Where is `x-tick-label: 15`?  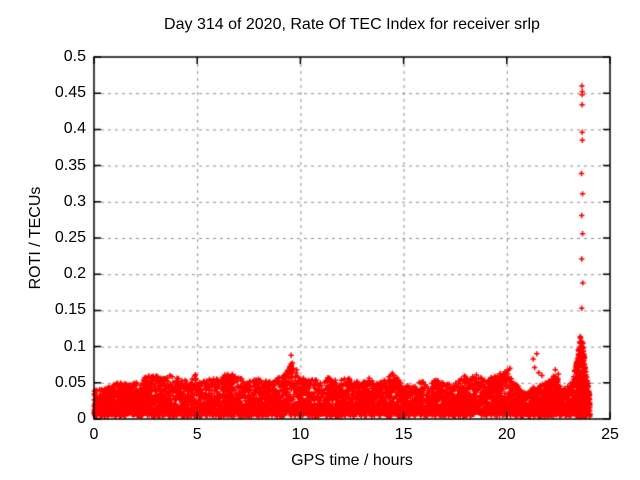
x-tick-label: 15 is located at coordinates (403, 434).